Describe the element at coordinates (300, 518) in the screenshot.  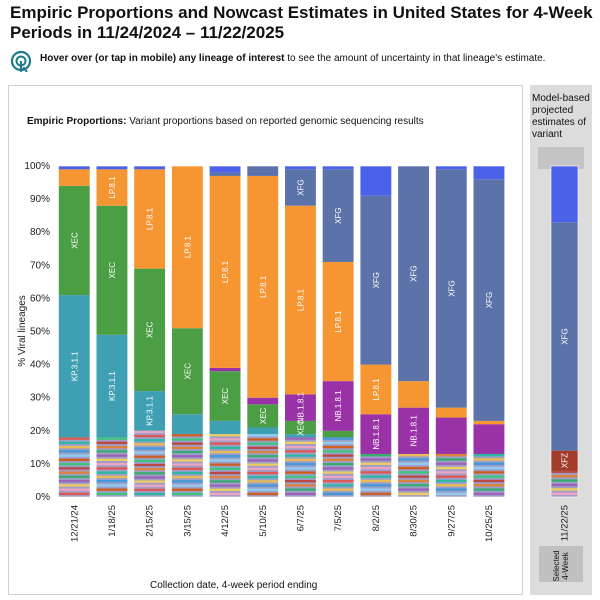
I see `x-tick-label: 6/7/25` at that location.